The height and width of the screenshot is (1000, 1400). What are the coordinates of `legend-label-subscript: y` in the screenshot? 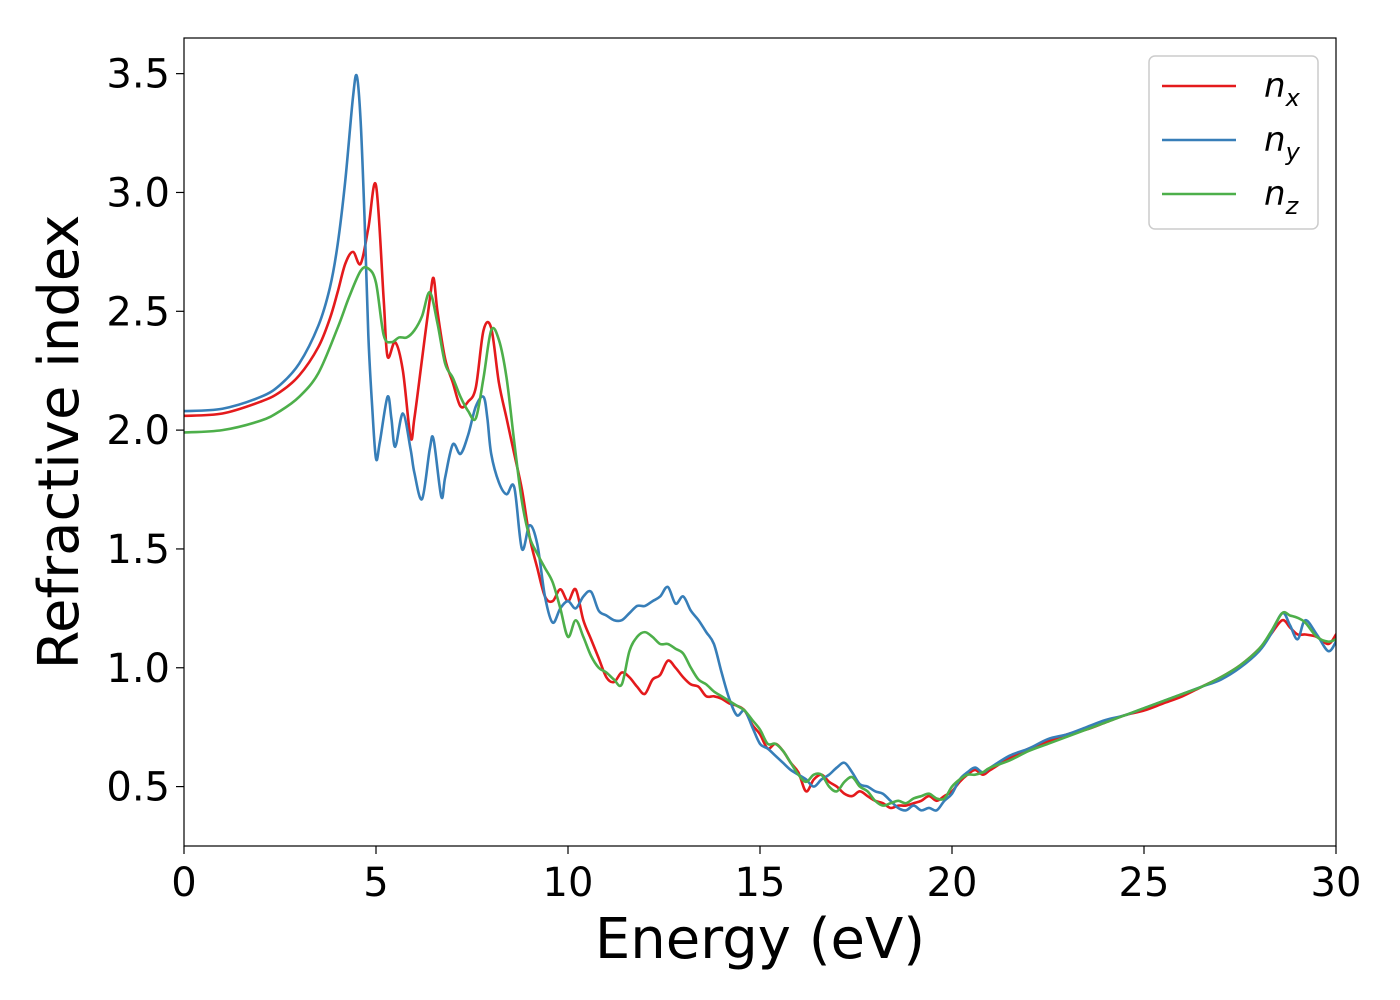 It's located at (1293, 152).